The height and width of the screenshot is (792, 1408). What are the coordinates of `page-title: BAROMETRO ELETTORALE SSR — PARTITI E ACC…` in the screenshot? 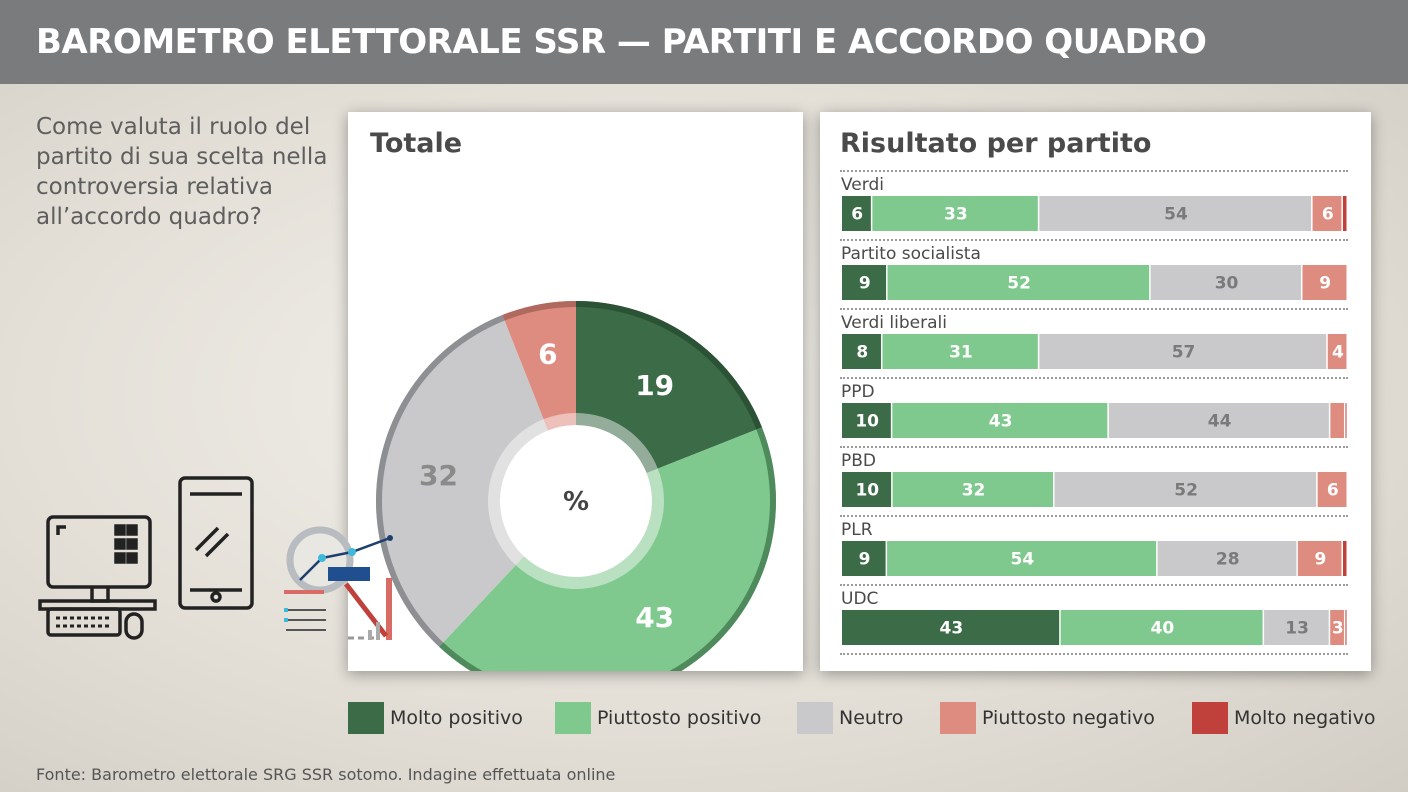 It's located at (621, 42).